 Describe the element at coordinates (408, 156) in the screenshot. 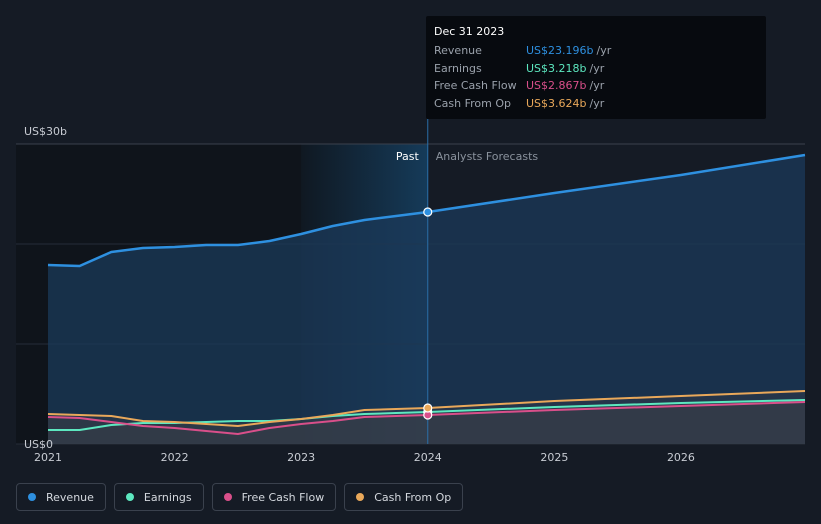

I see `past-label: Past` at that location.